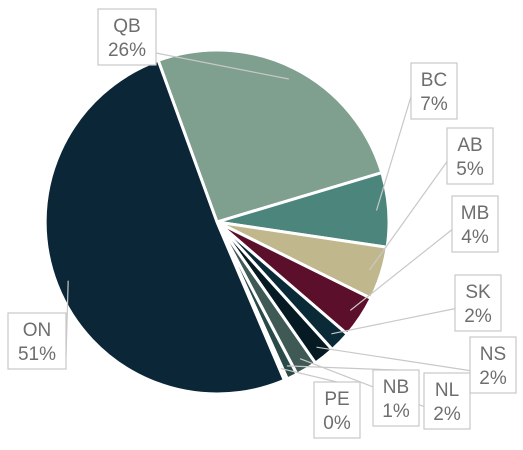  What do you see at coordinates (337, 423) in the screenshot?
I see `slice-percent-label: 0%` at bounding box center [337, 423].